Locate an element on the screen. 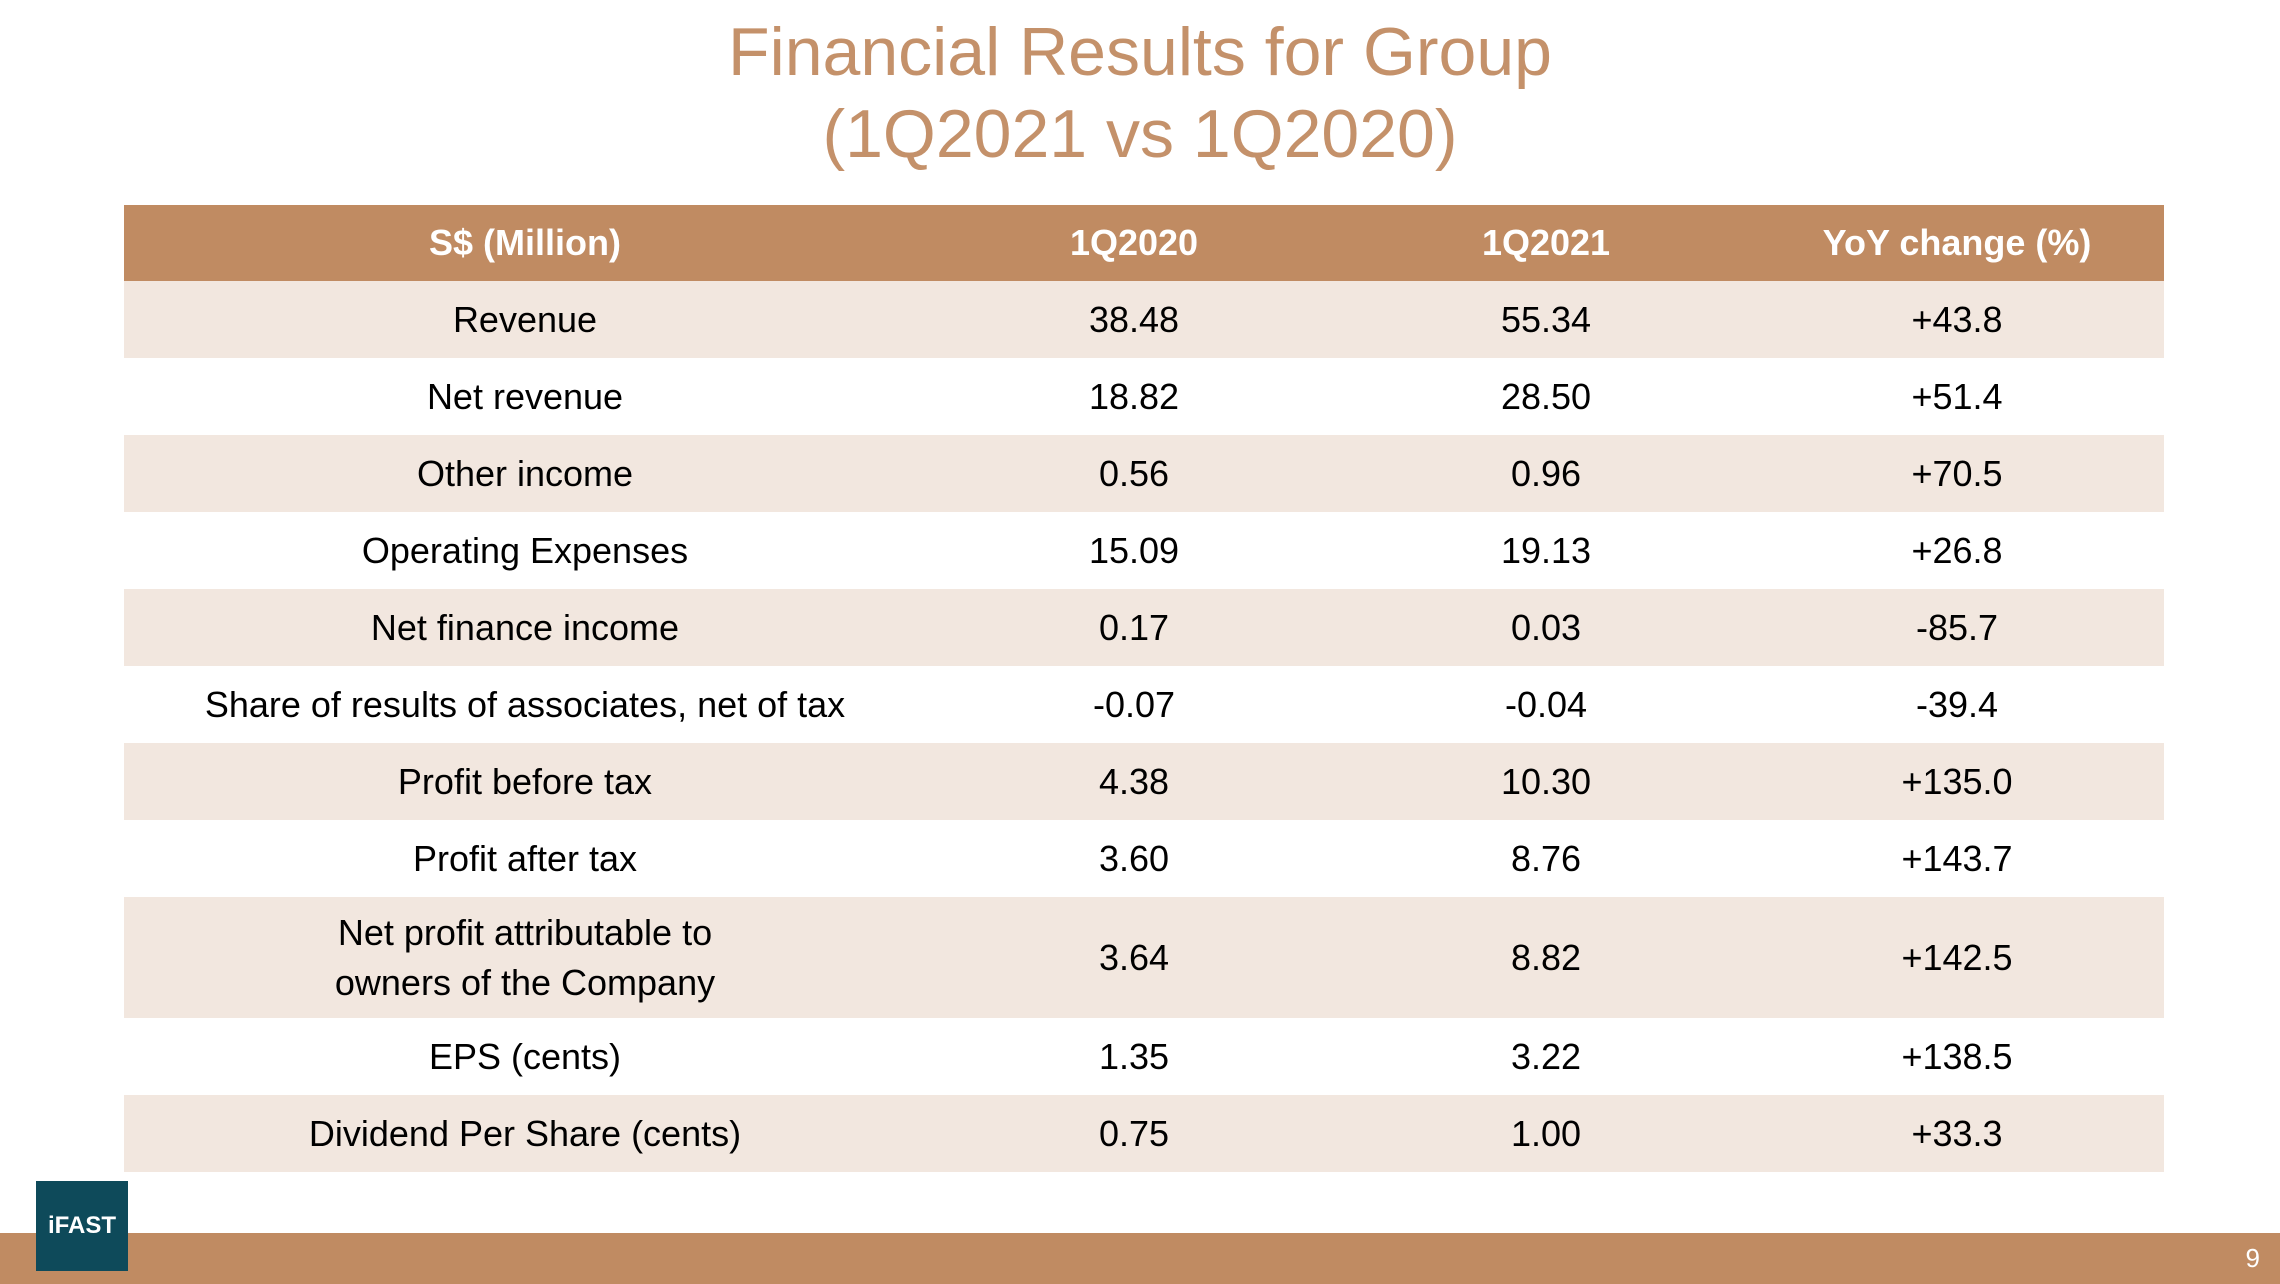  cell-value: +51.4 is located at coordinates (1957, 396).